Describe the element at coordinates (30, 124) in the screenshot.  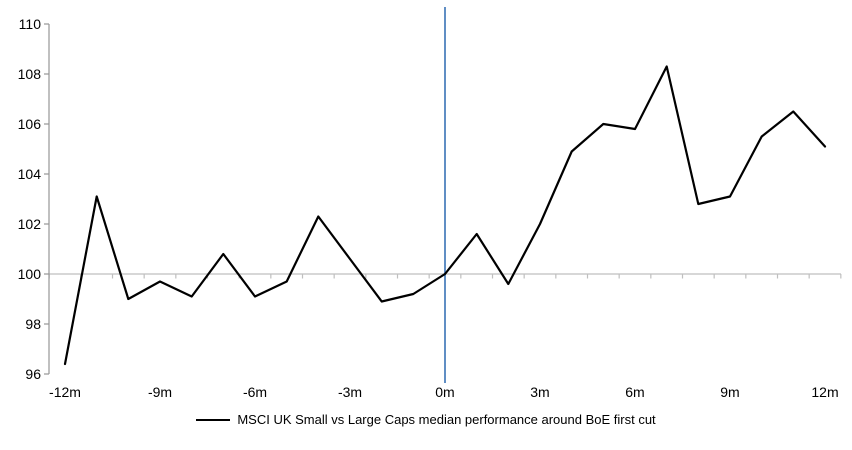
I see `y-tick-label: 106` at that location.